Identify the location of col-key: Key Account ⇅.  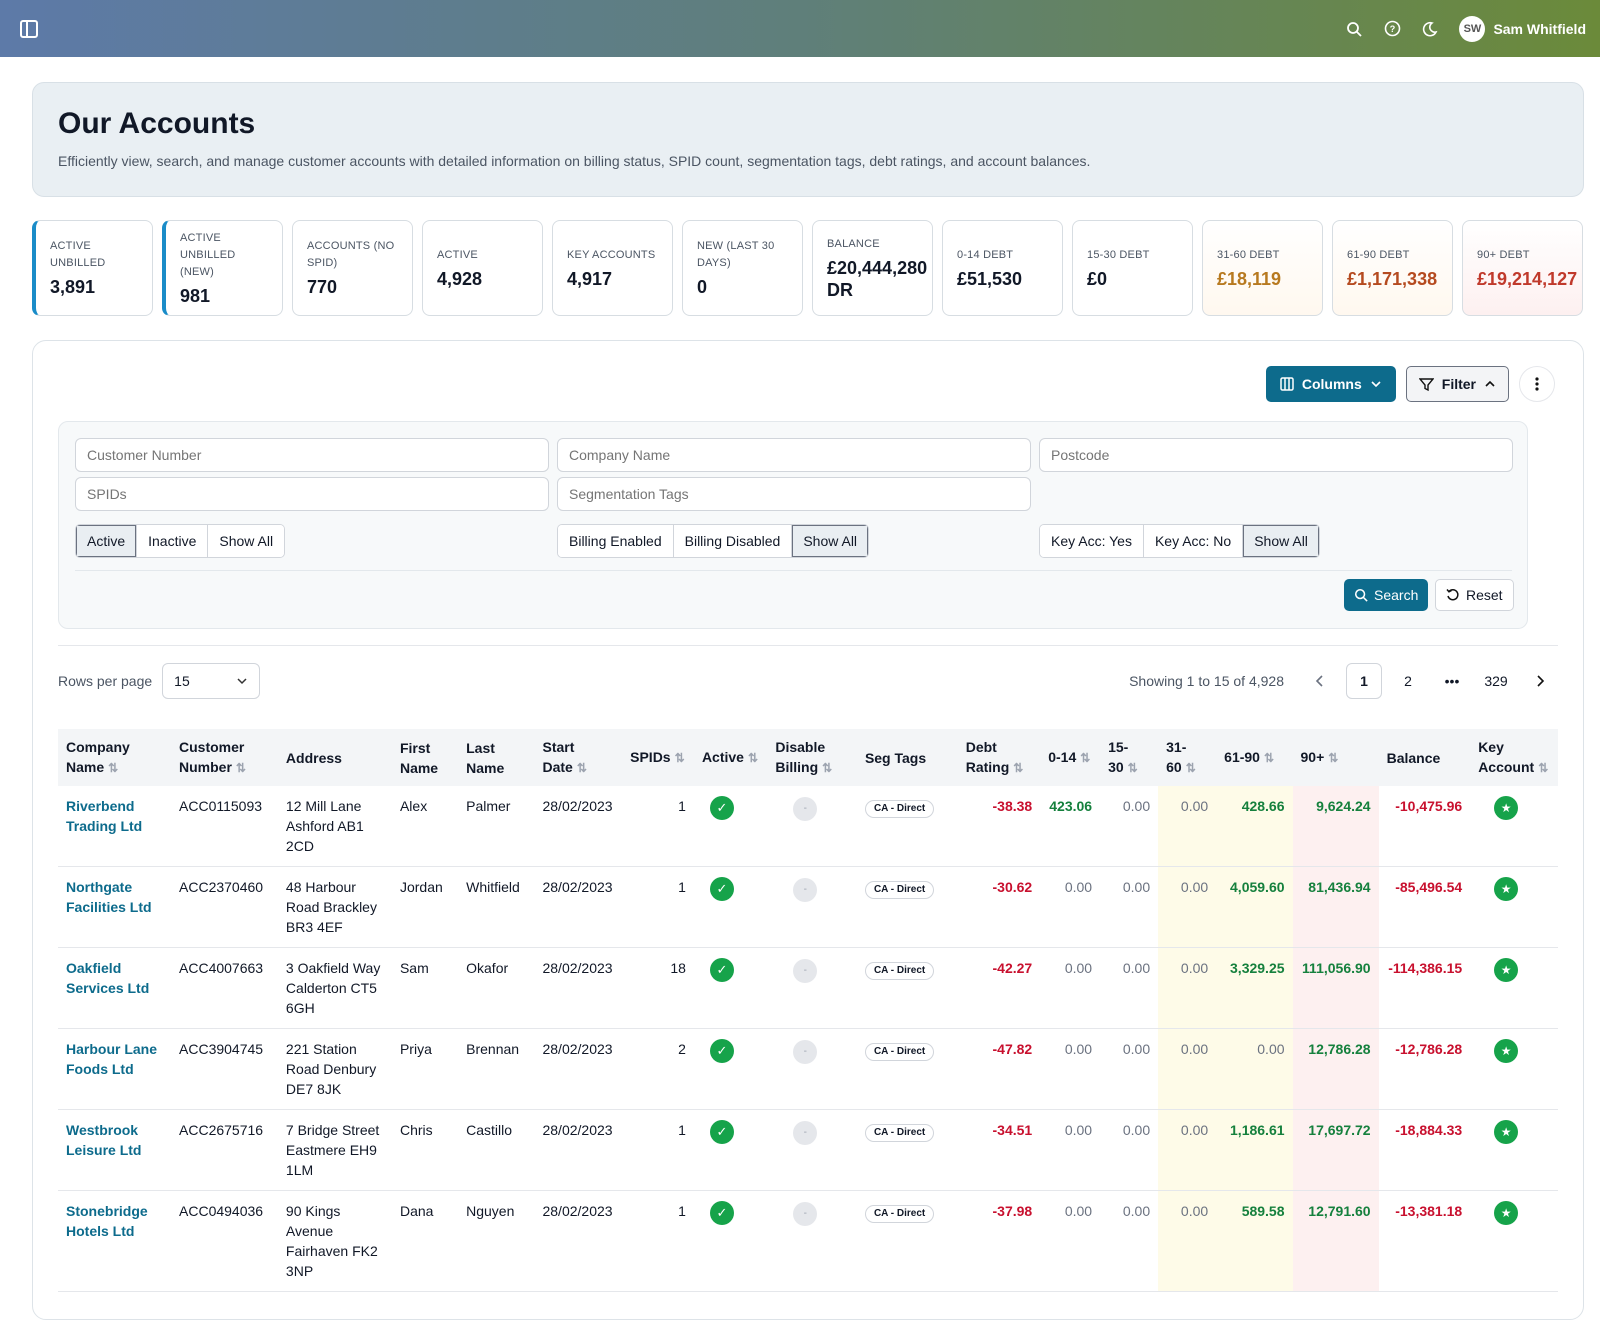
(1514, 757).